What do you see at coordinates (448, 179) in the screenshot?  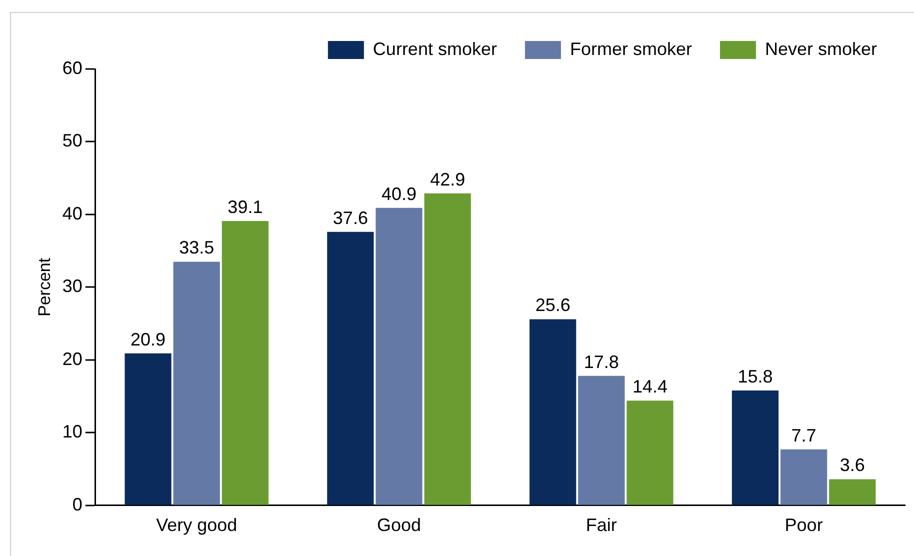 I see `data-label: 42.9` at bounding box center [448, 179].